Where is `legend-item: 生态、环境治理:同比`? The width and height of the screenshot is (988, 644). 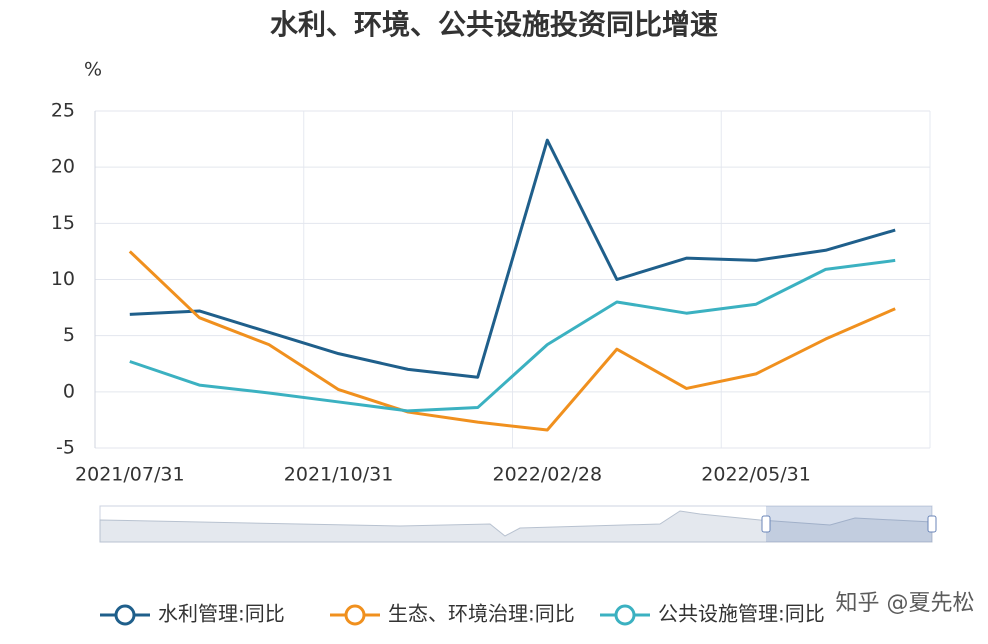
legend-item: 生态、环境治理:同比 is located at coordinates (452, 614).